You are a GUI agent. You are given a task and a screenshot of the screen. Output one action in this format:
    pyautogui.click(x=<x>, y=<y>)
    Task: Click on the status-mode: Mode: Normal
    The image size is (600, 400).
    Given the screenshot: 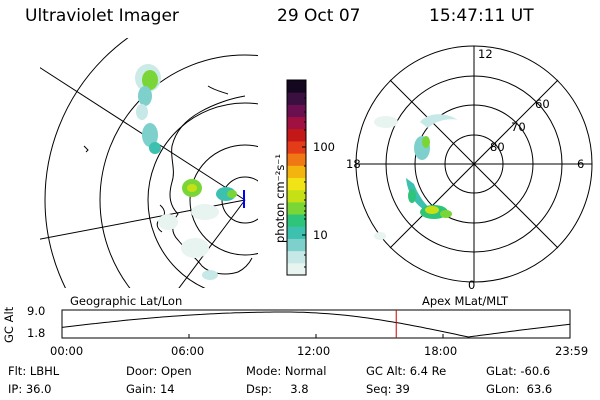 What is the action you would take?
    pyautogui.click(x=286, y=371)
    